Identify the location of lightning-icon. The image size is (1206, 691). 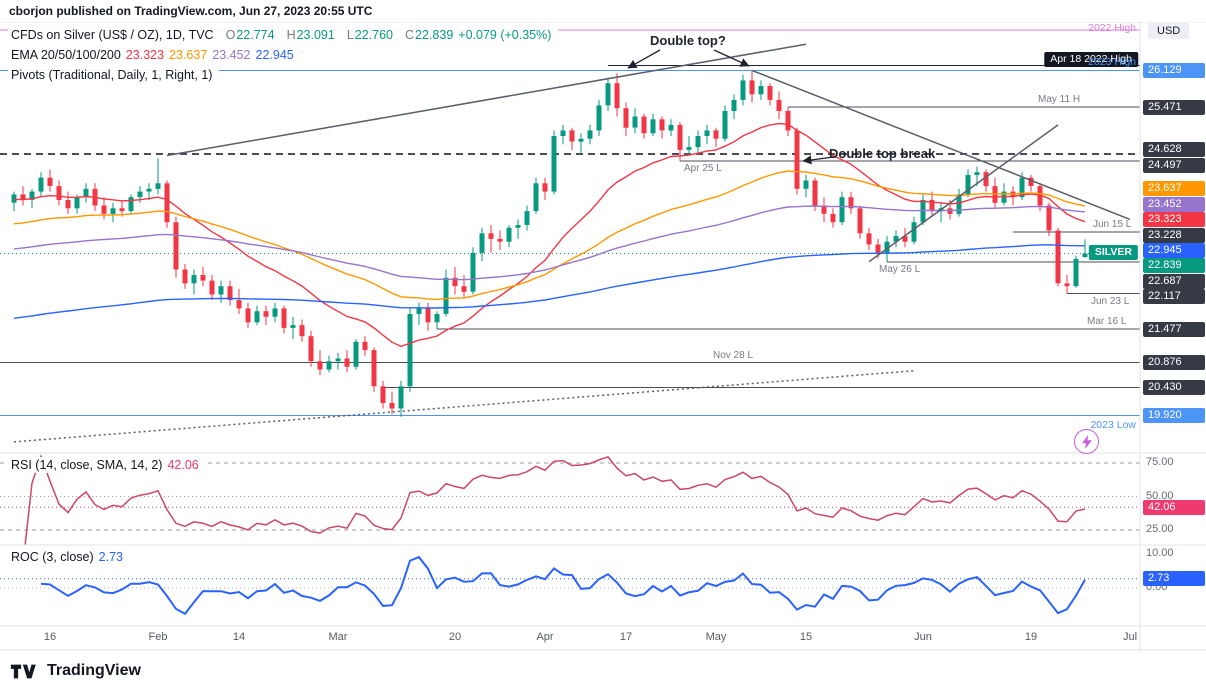
(1086, 441).